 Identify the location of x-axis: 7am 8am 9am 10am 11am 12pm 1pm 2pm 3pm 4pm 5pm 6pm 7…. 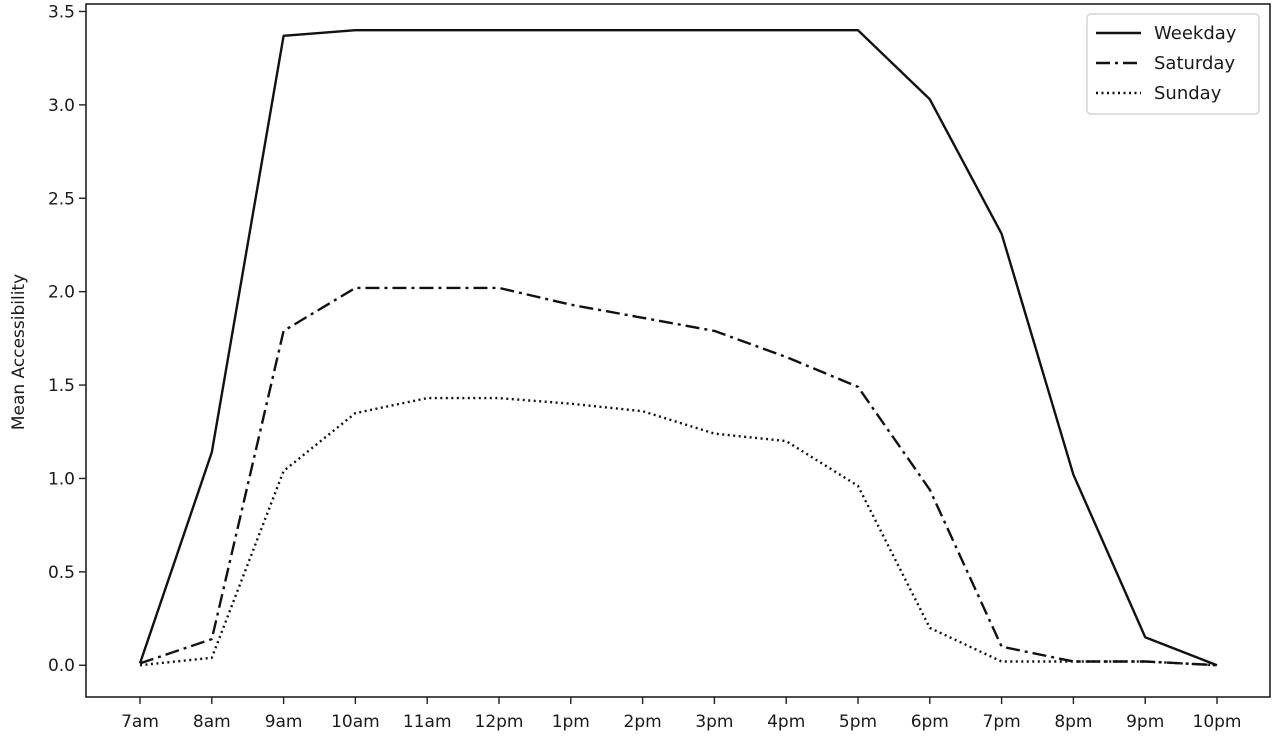
(681, 714).